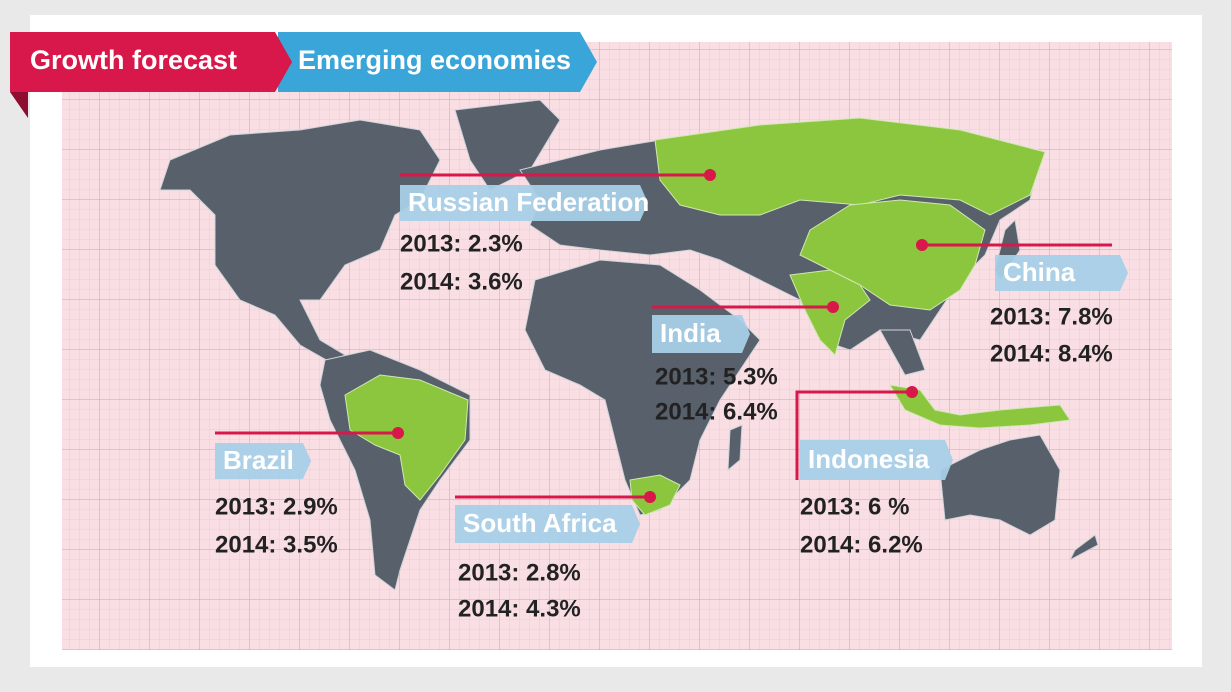 Image resolution: width=1231 pixels, height=692 pixels. I want to click on country-name: Russian Federation, so click(528, 202).